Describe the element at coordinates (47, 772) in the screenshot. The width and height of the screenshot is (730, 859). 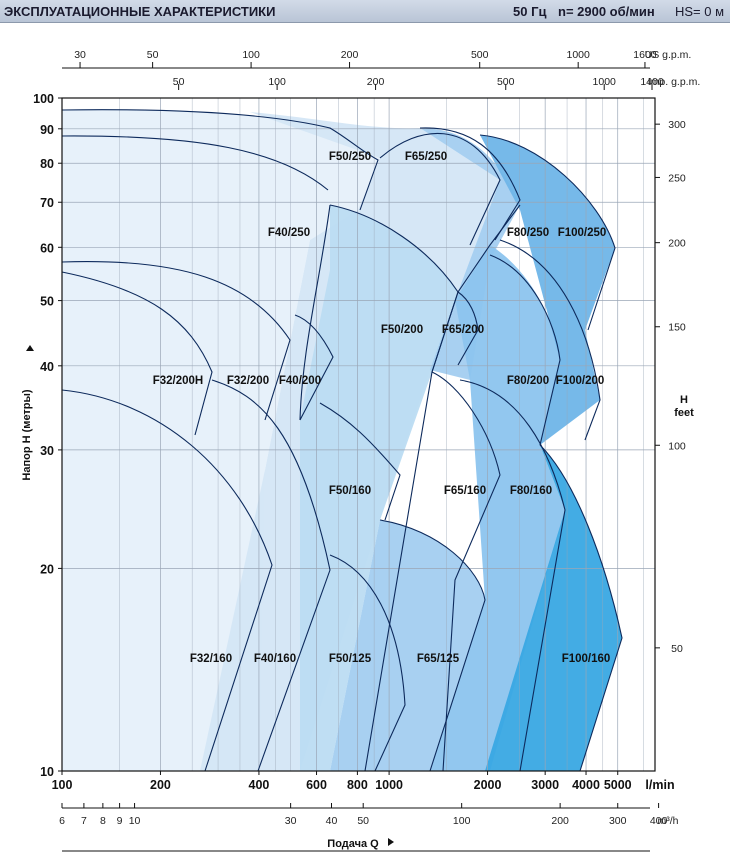
I see `y-tick-label-10: 10` at that location.